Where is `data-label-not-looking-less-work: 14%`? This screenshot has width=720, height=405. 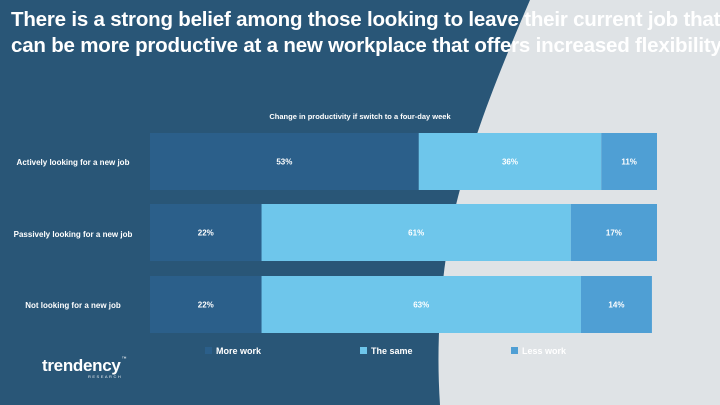
data-label-not-looking-less-work: 14% is located at coordinates (616, 305).